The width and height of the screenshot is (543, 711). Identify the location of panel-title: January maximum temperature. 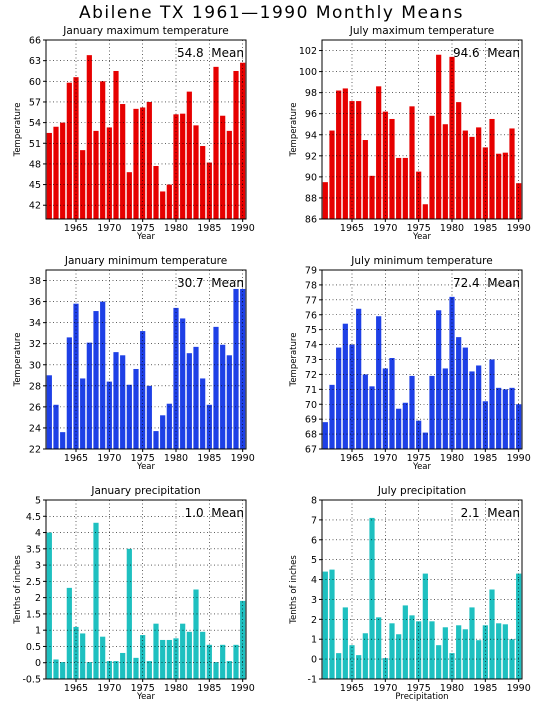
(145, 31).